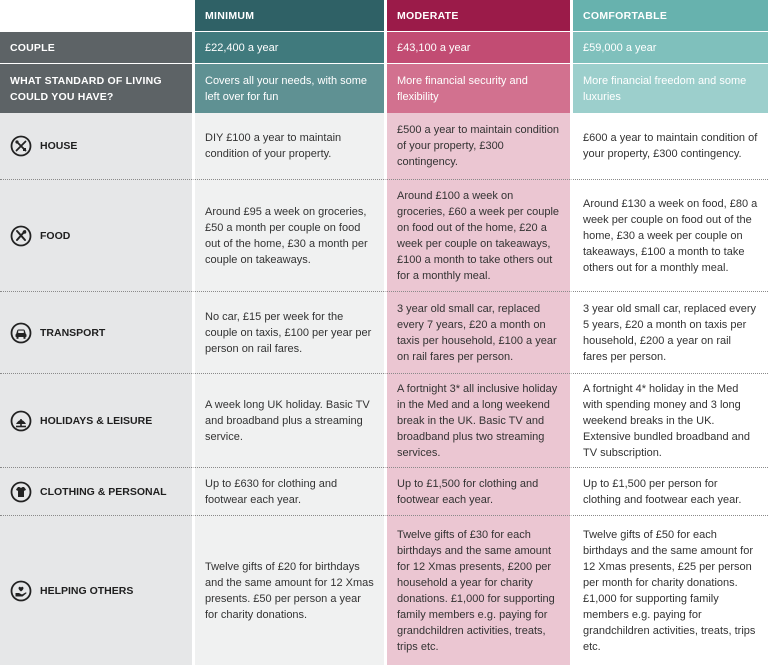  Describe the element at coordinates (21, 491) in the screenshot. I see `clothing-icon` at that location.